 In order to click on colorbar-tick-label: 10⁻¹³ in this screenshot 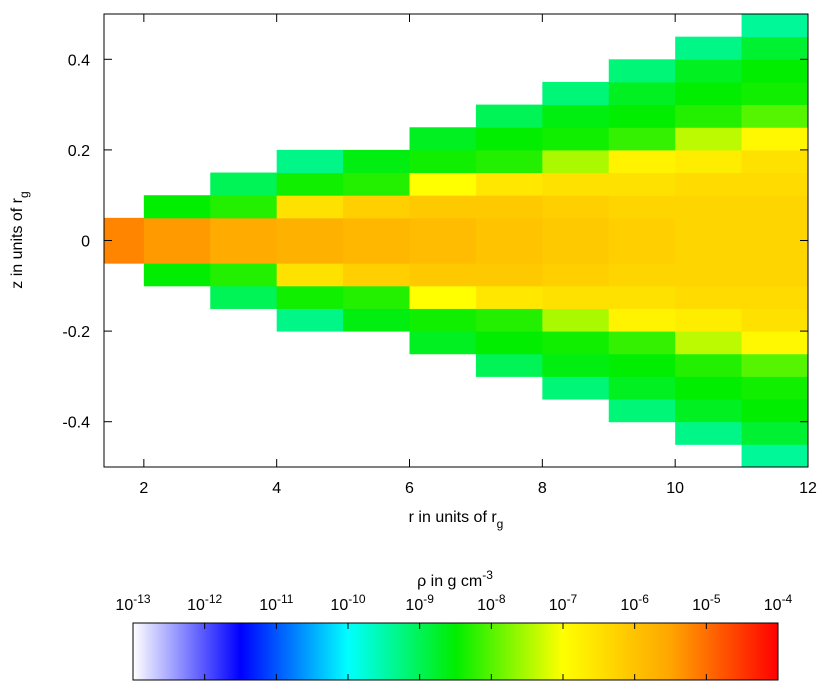, I will do `click(132, 603)`.